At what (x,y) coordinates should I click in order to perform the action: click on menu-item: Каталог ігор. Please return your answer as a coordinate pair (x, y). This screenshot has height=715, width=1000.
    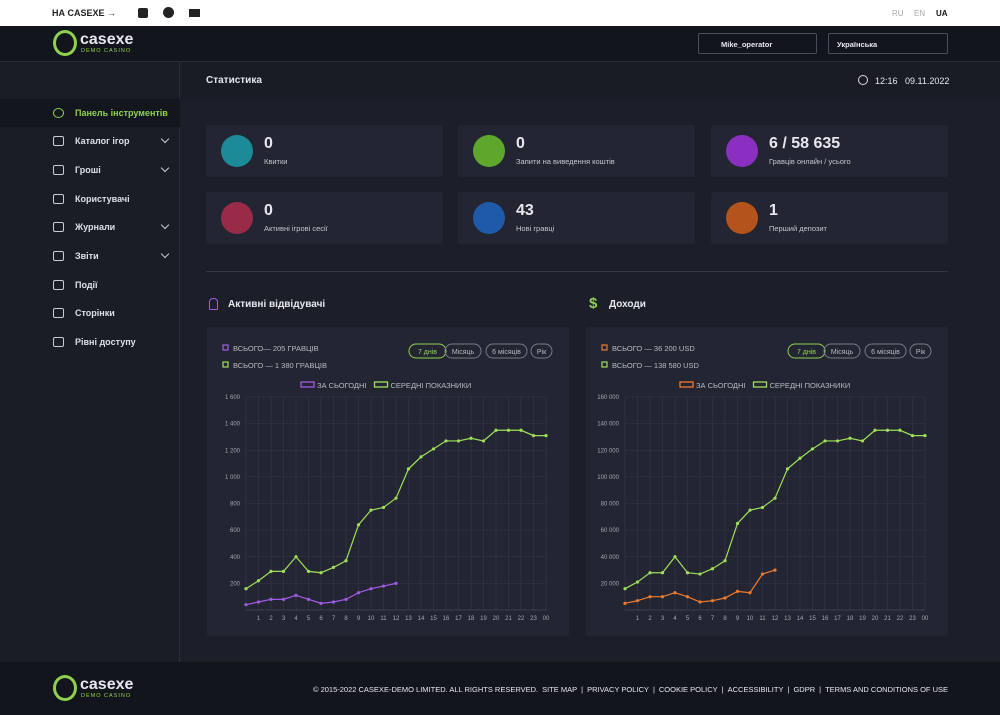
    Looking at the image, I should click on (90, 141).